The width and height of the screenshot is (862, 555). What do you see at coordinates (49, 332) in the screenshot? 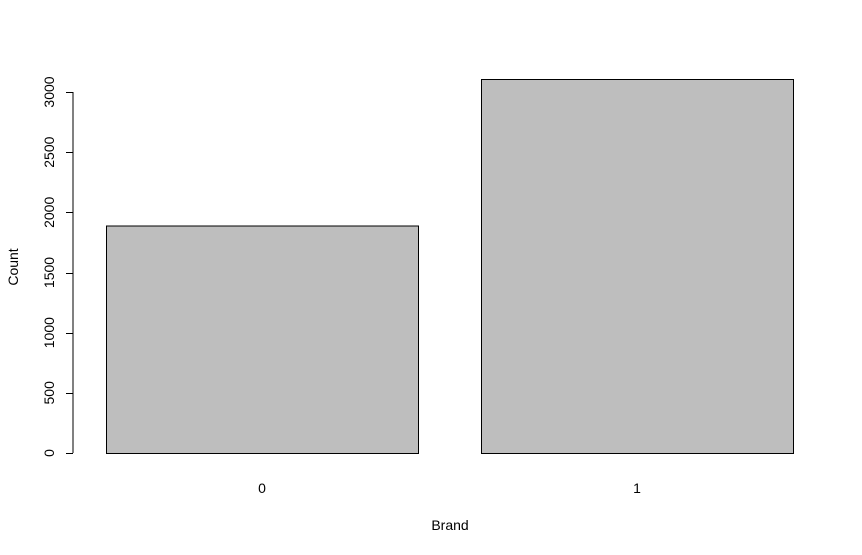
I see `y-tick-label-1000: 1000` at bounding box center [49, 332].